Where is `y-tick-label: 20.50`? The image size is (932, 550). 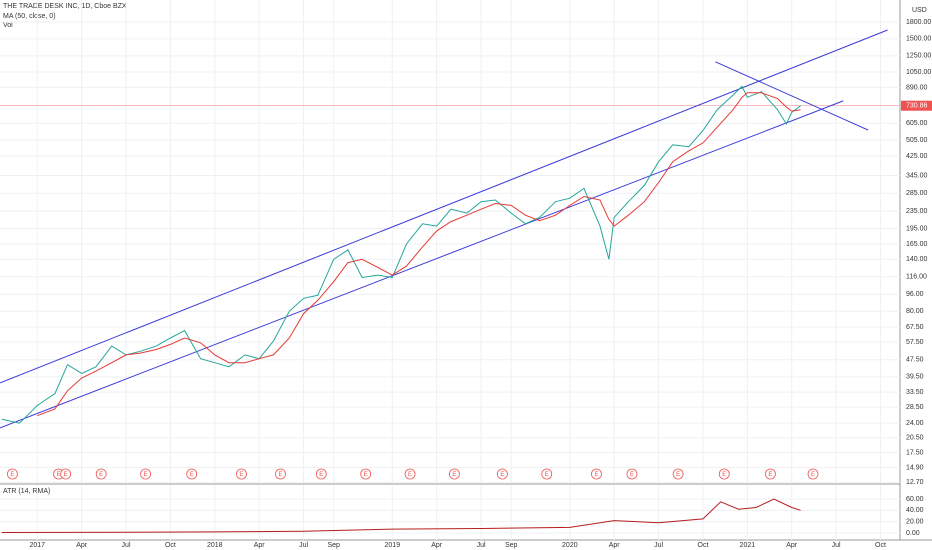
y-tick-label: 20.50 is located at coordinates (915, 438).